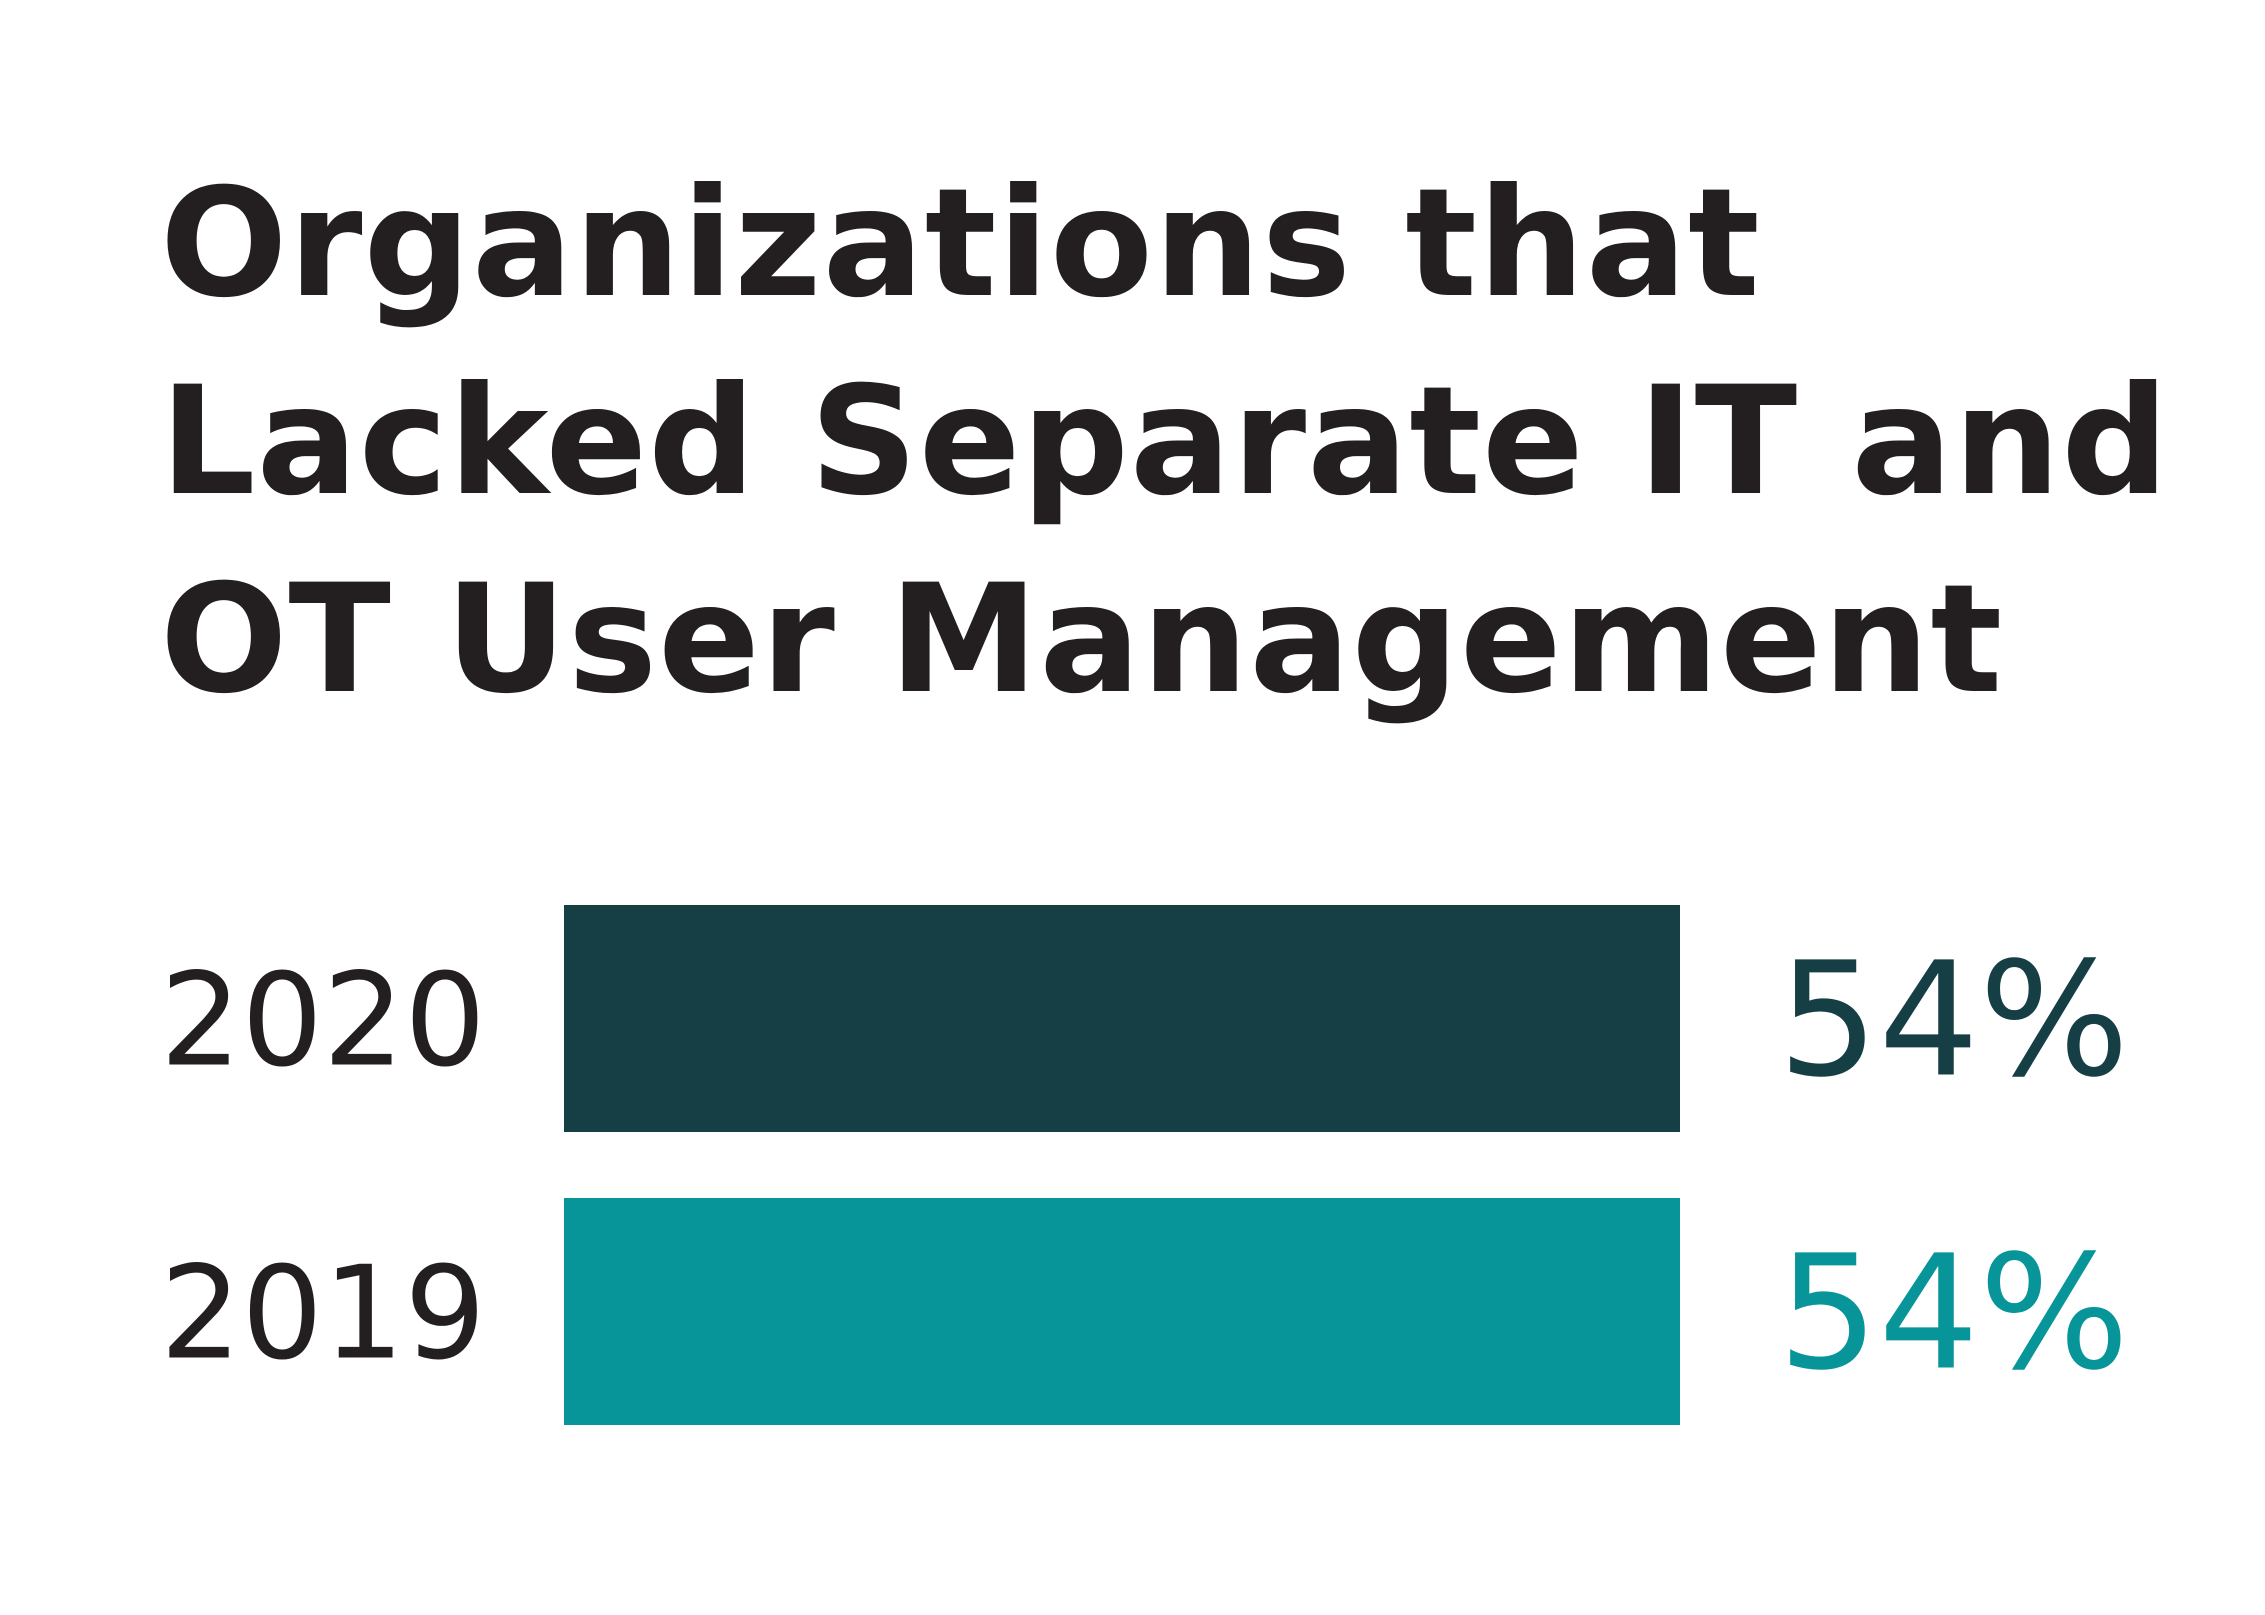 The height and width of the screenshot is (1615, 2265). What do you see at coordinates (323, 1021) in the screenshot?
I see `category-label: 2020` at bounding box center [323, 1021].